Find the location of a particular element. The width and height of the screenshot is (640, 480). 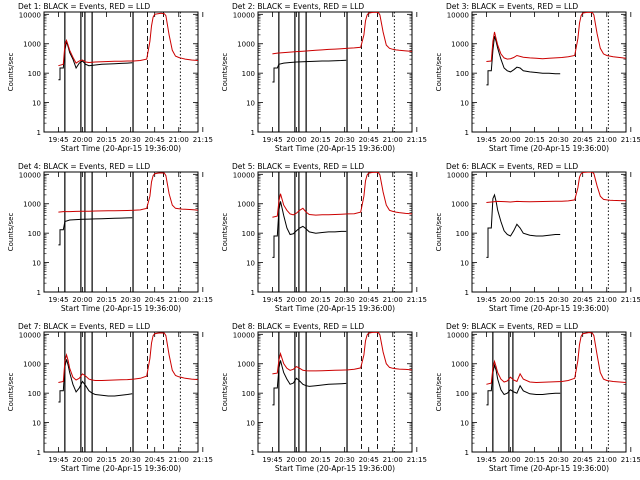

panel-title: Det 9: BLACK = Events, RED = LLD is located at coordinates (512, 326).